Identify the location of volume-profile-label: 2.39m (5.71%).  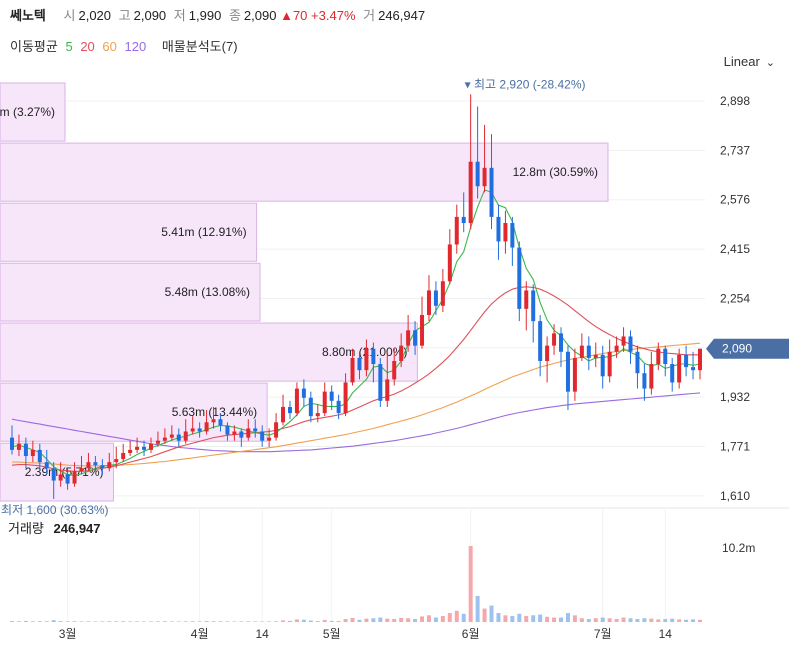
(64, 472).